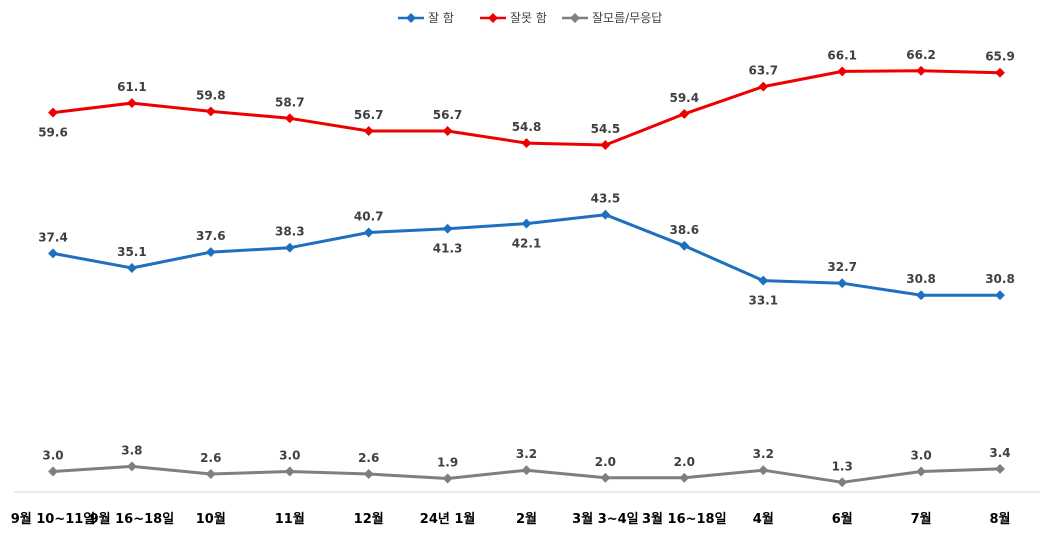 The image size is (1053, 537). I want to click on data-label: 32.7, so click(842, 267).